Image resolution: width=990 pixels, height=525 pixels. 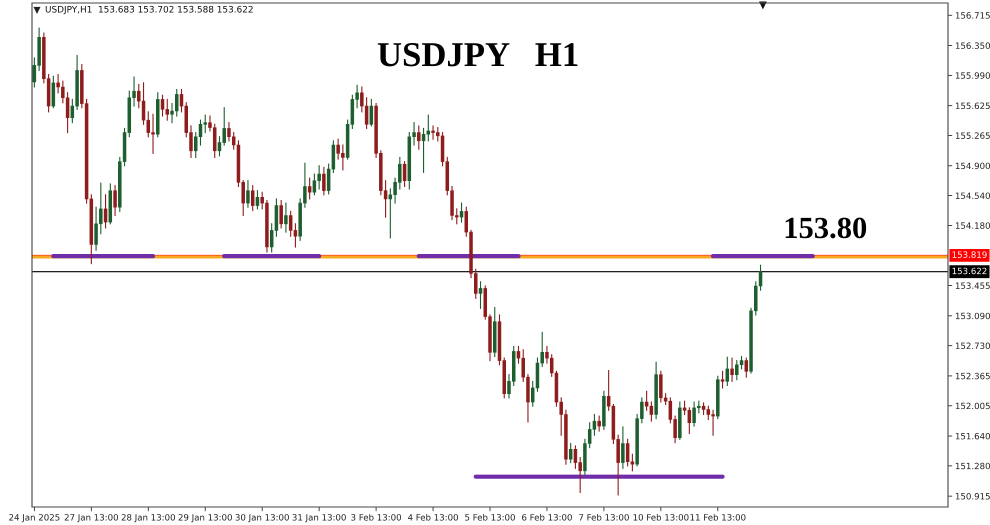 I want to click on x-tick-label: 31 Jan 13:00, so click(x=319, y=518).